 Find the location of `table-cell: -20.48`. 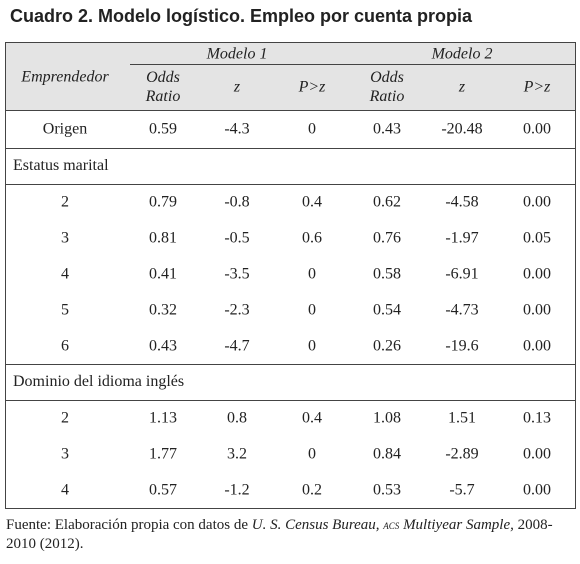

table-cell: -20.48 is located at coordinates (462, 129).